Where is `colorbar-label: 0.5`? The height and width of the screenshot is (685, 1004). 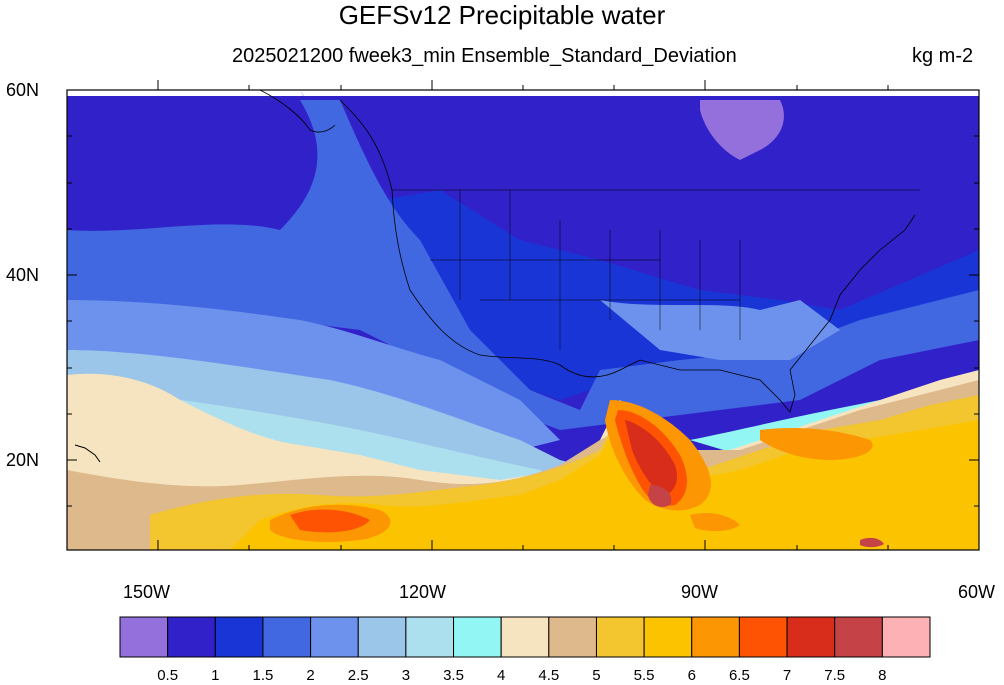
colorbar-label: 0.5 is located at coordinates (168, 675).